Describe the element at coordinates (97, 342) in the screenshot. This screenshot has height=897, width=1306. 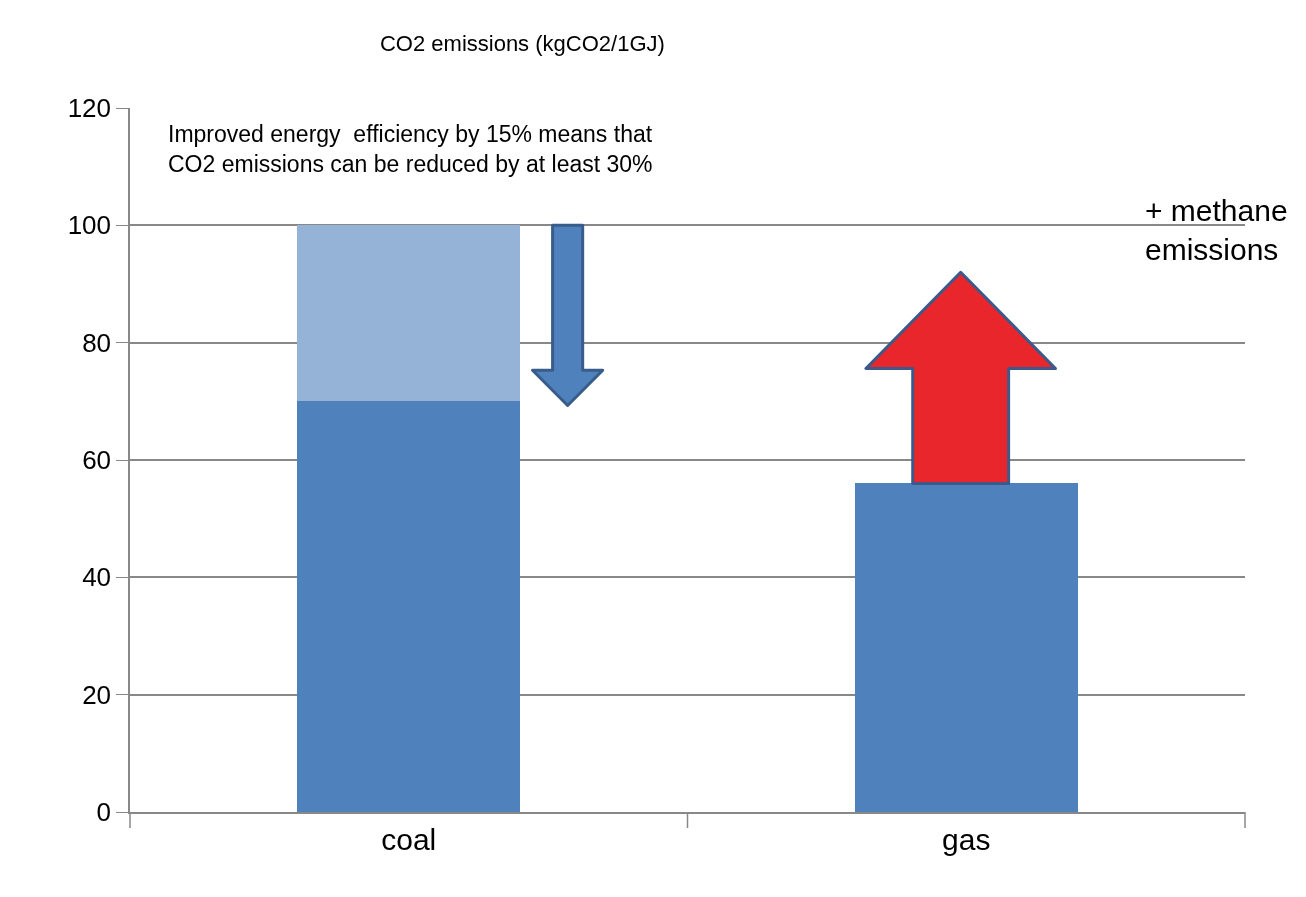
I see `y-tick-label: 80` at that location.